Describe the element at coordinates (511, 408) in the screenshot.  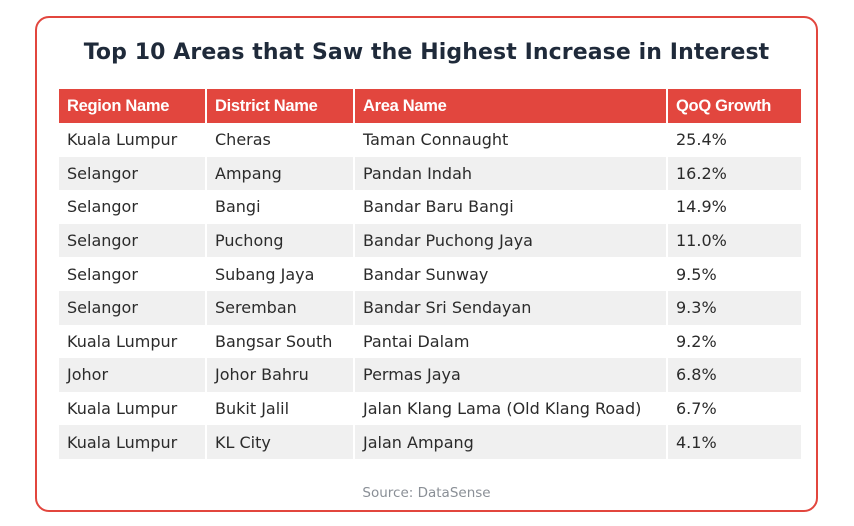
I see `cell-area: Jalan Klang Lama (Old Klang Road)` at that location.